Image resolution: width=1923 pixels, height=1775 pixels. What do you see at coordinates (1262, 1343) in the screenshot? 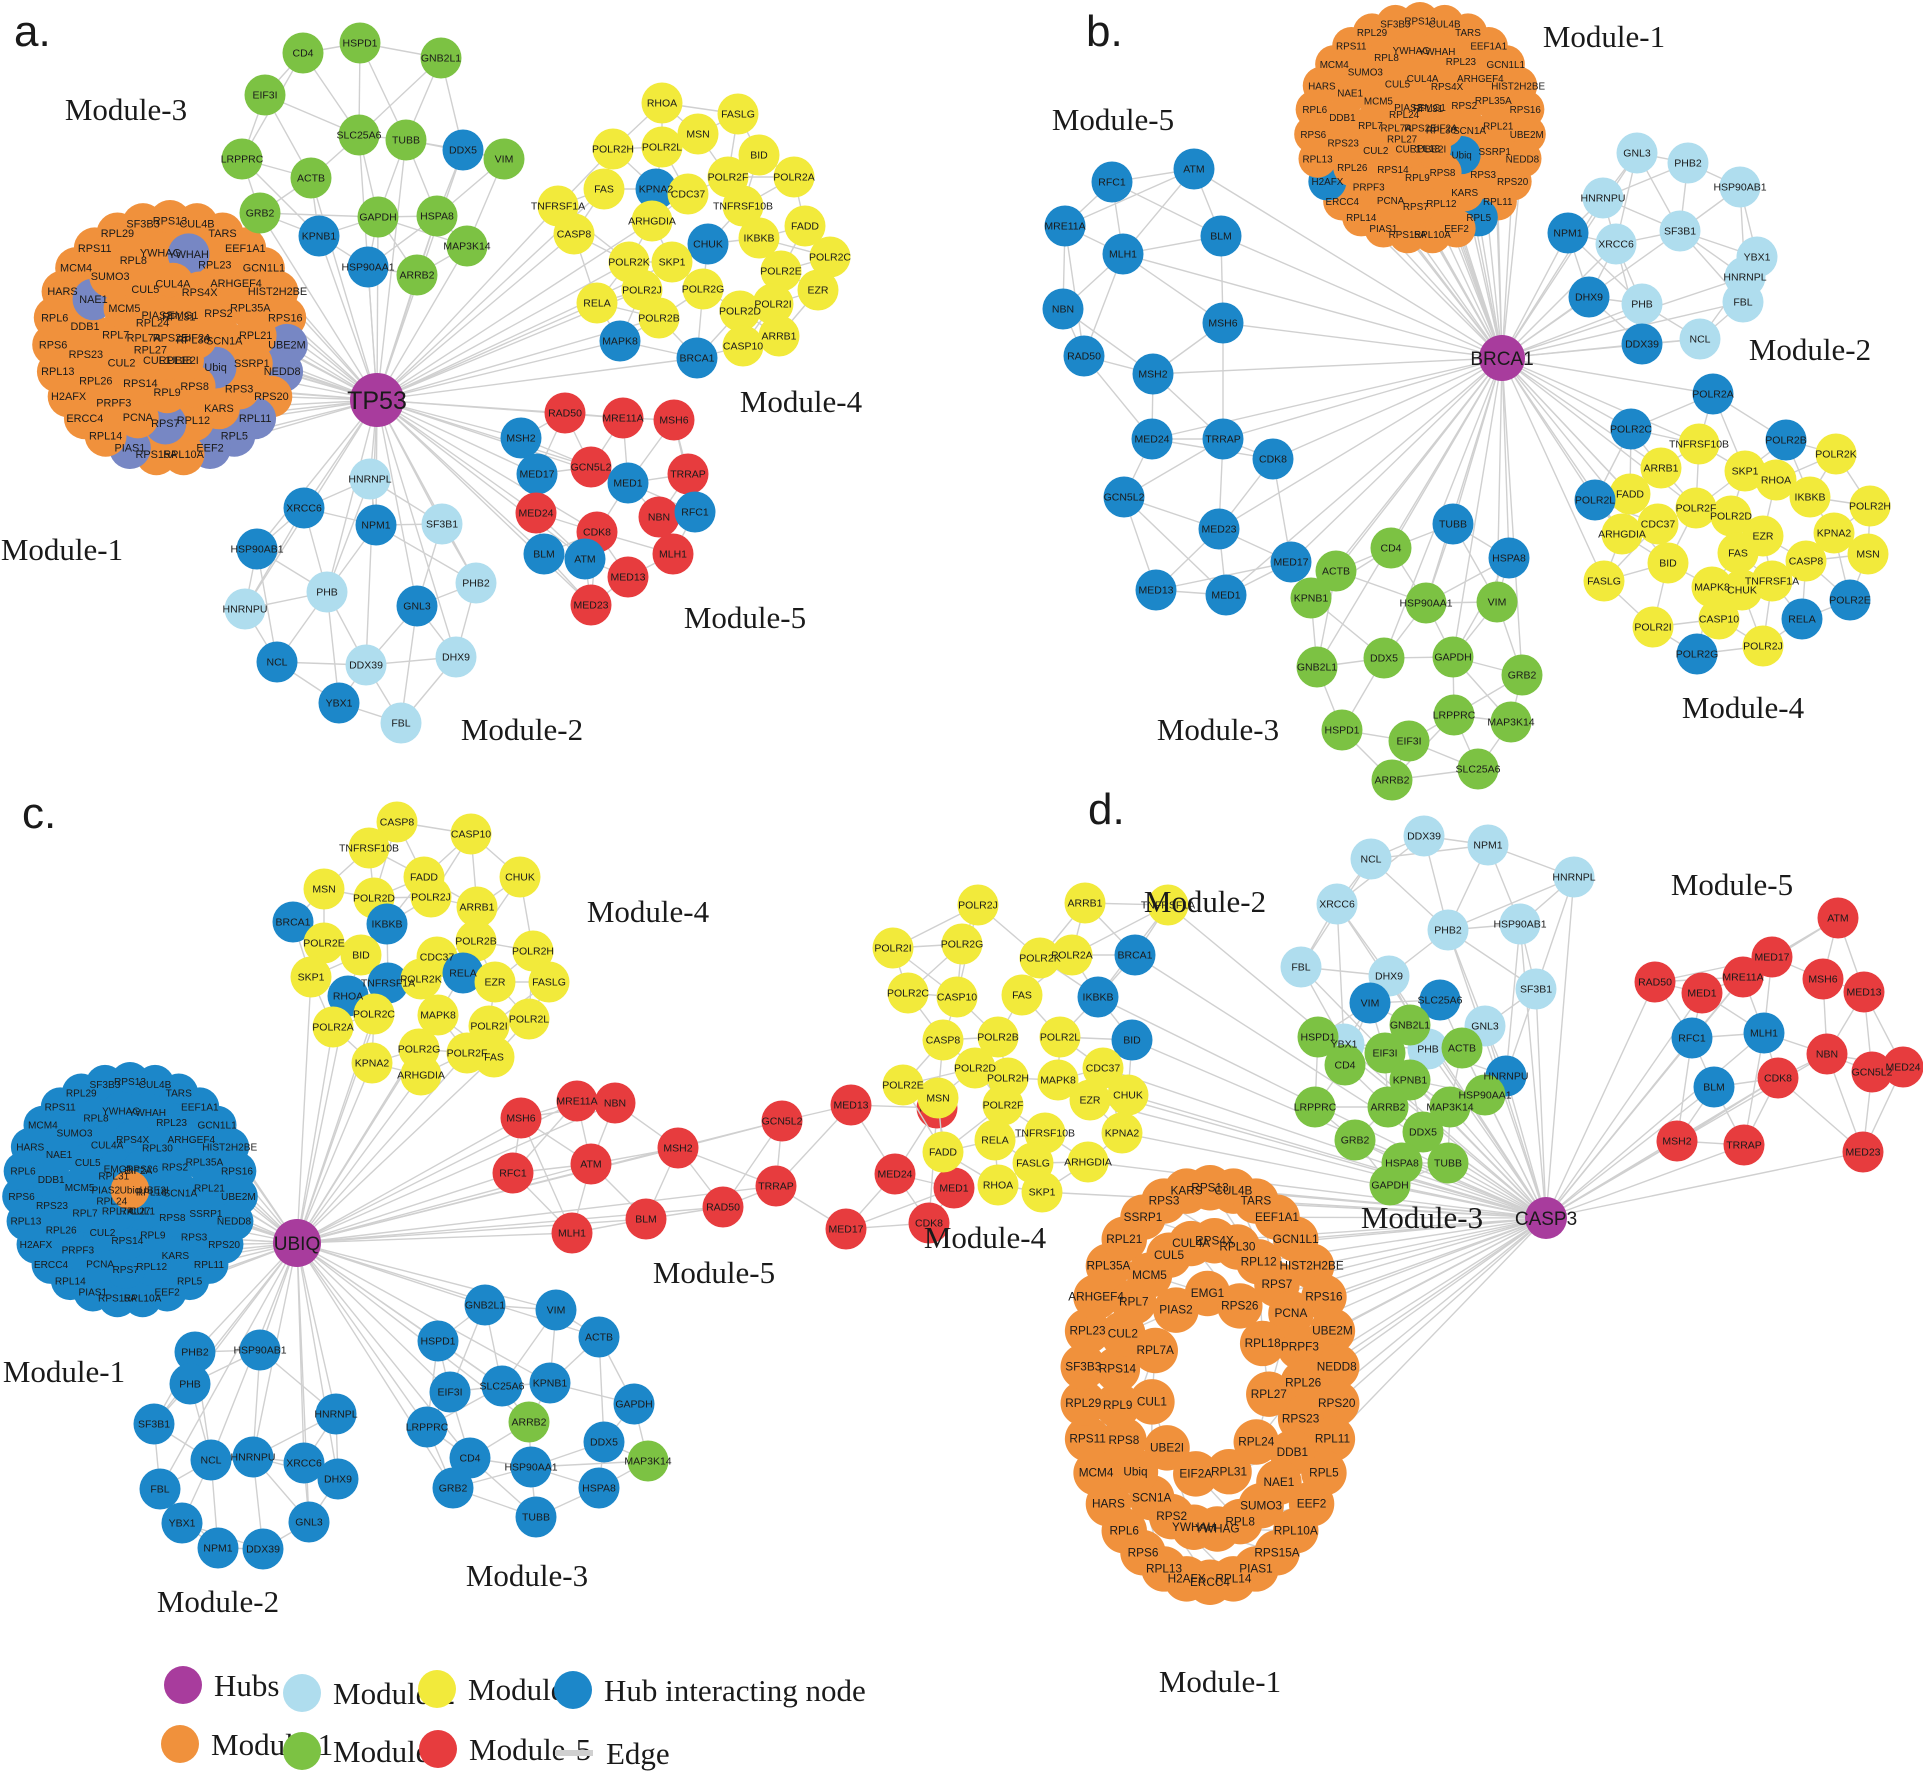
I see `node-RPL18` at bounding box center [1262, 1343].